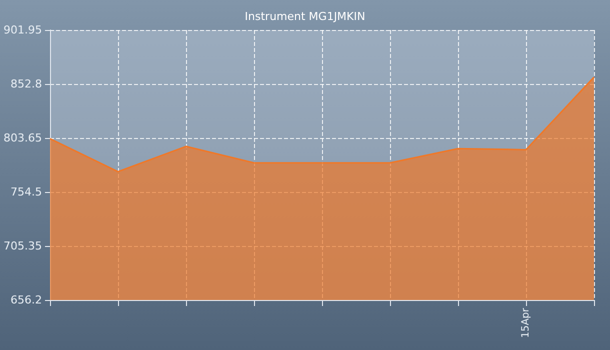 The height and width of the screenshot is (350, 610). What do you see at coordinates (305, 16) in the screenshot?
I see `chart-title: Instrument MG1JMKIN` at bounding box center [305, 16].